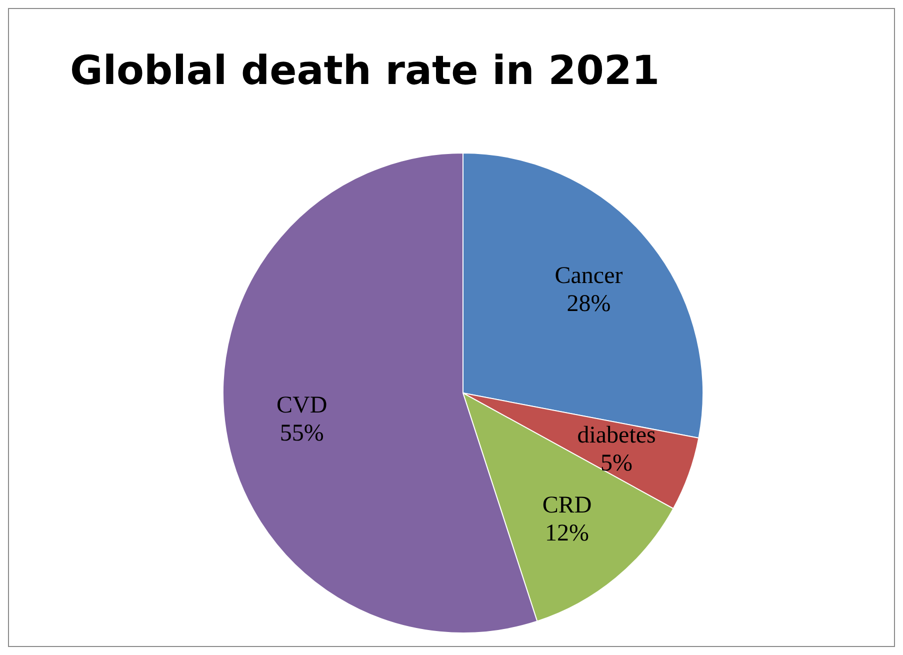  What do you see at coordinates (567, 505) in the screenshot?
I see `slice-label: CRD` at bounding box center [567, 505].